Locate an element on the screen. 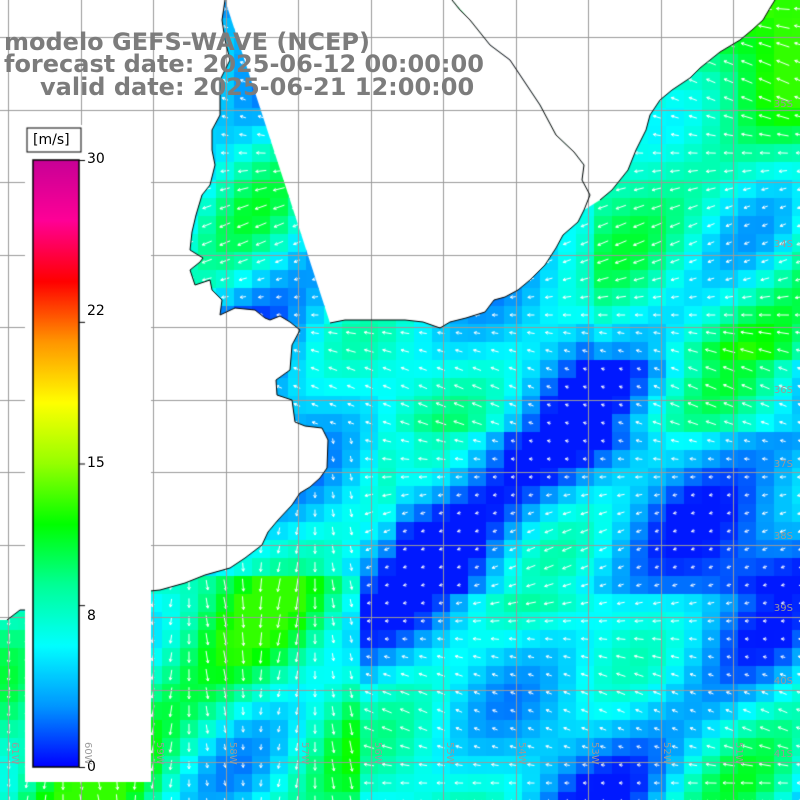 The height and width of the screenshot is (800, 800). lon-label-59w: 59W is located at coordinates (159, 753).